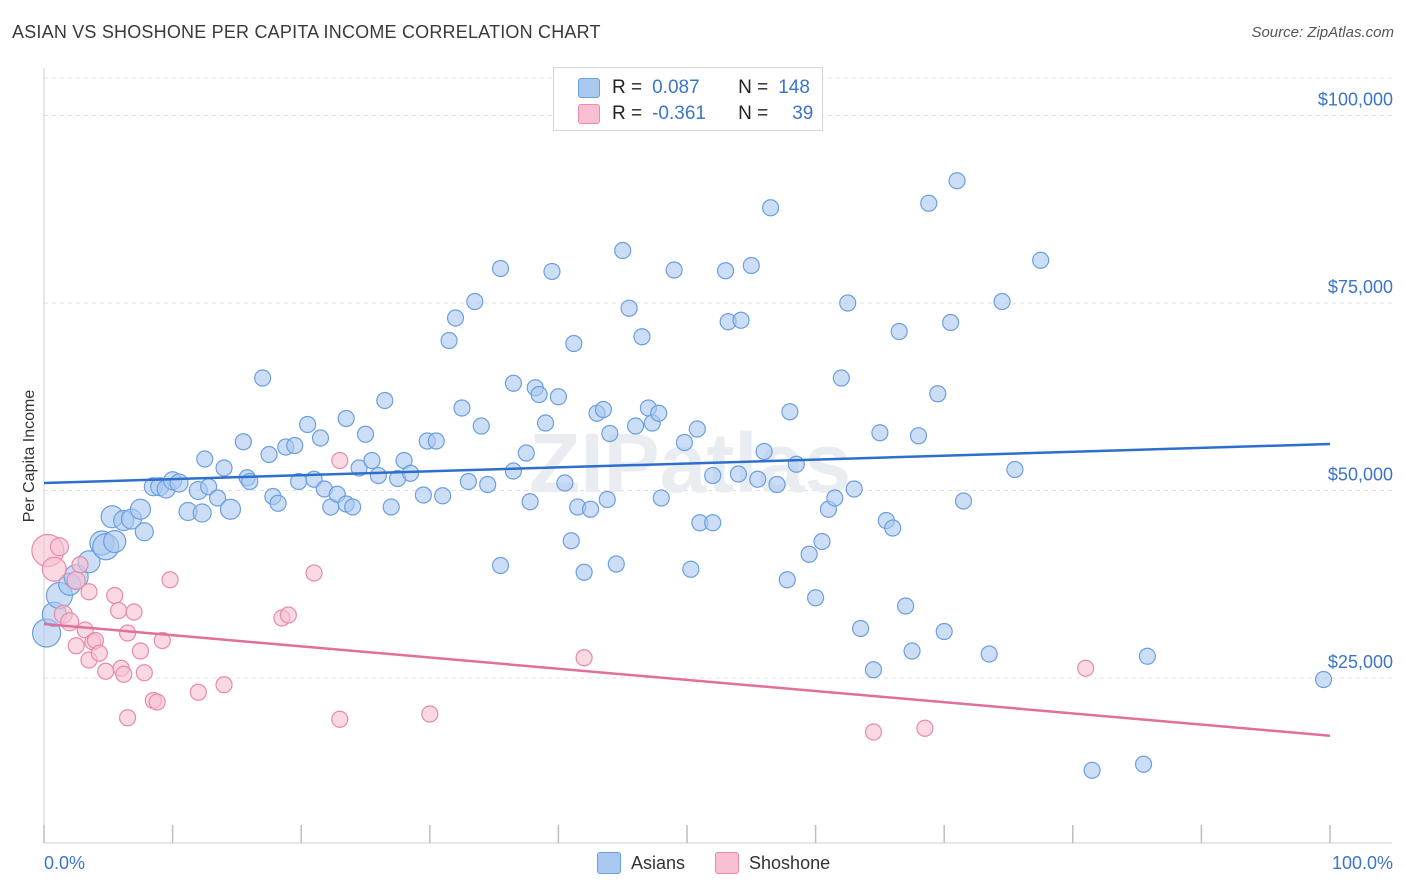 Image resolution: width=1406 pixels, height=892 pixels. What do you see at coordinates (687, 679) in the screenshot?
I see `trend-line-shoshone` at bounding box center [687, 679].